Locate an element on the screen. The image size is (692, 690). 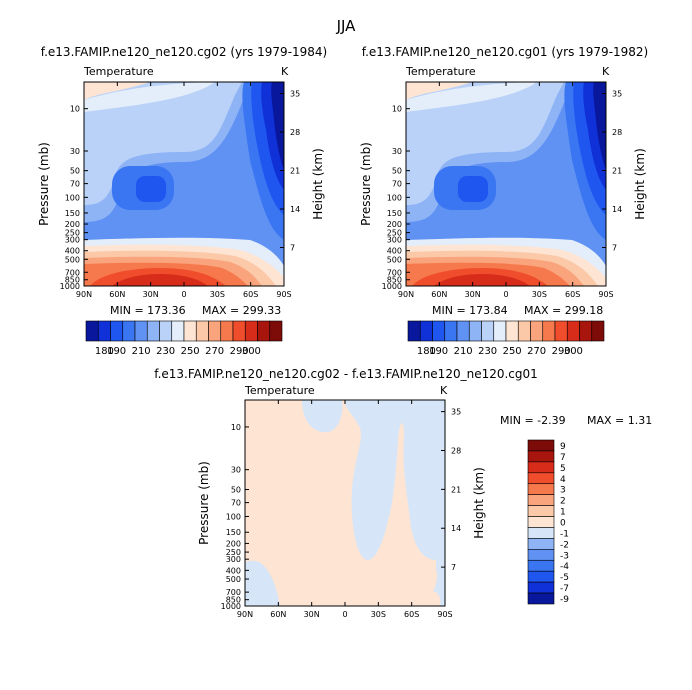
variable-label: Temperature is located at coordinates (279, 390).